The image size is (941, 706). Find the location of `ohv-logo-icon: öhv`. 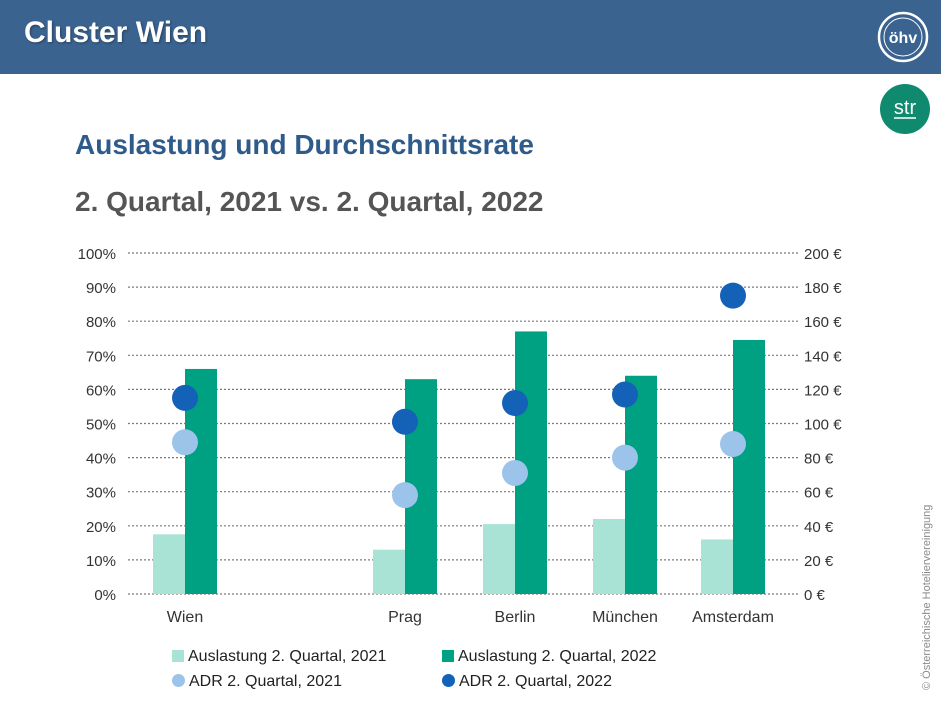

ohv-logo-icon: öhv is located at coordinates (903, 37).